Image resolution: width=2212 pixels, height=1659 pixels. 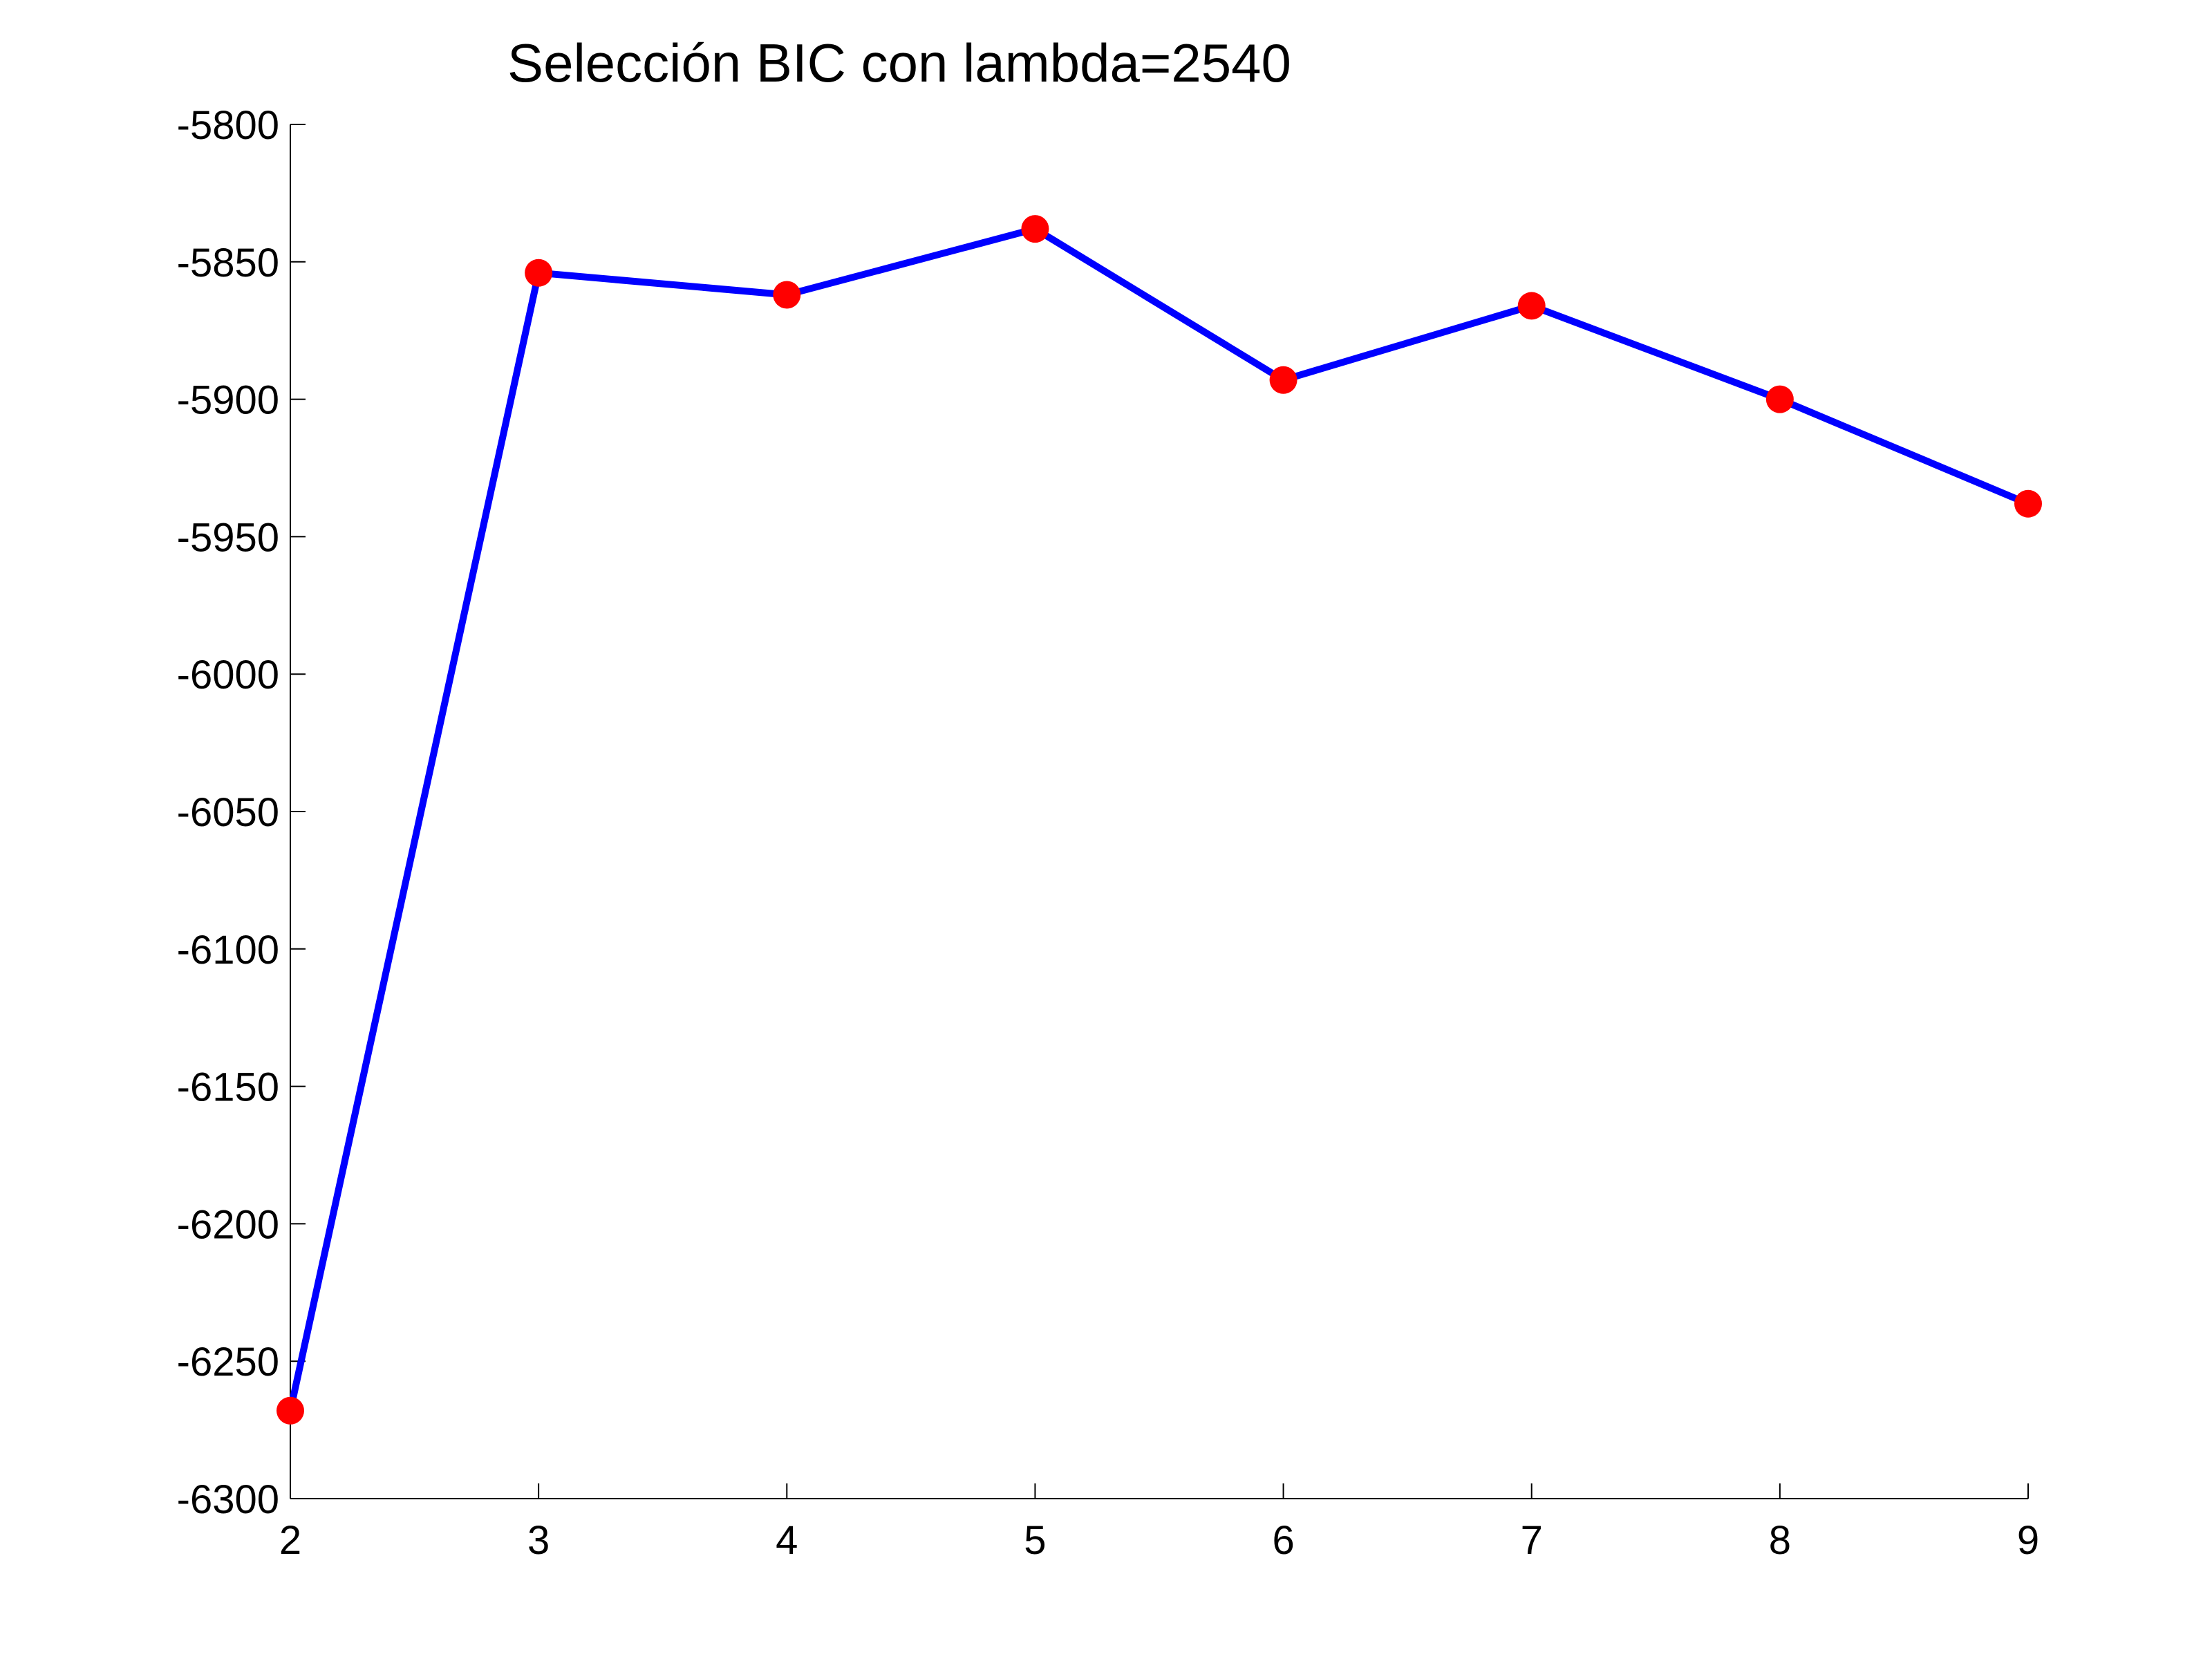 What do you see at coordinates (1283, 1540) in the screenshot?
I see `x-tick-label: 6` at bounding box center [1283, 1540].